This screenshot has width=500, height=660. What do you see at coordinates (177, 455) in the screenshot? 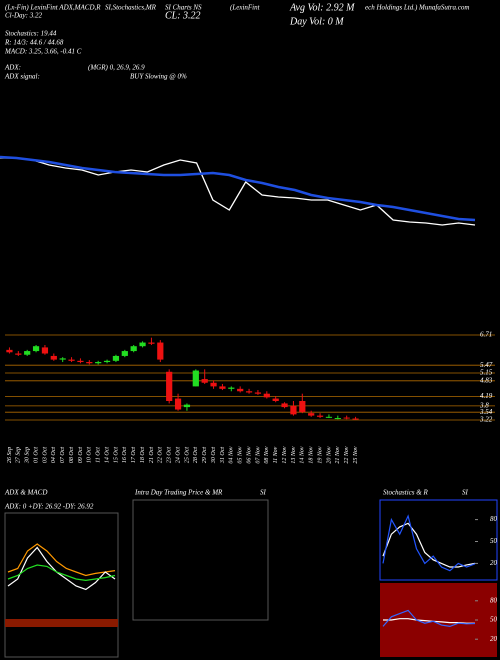
I see `x-tick-label: 24 Oct` at bounding box center [177, 455].